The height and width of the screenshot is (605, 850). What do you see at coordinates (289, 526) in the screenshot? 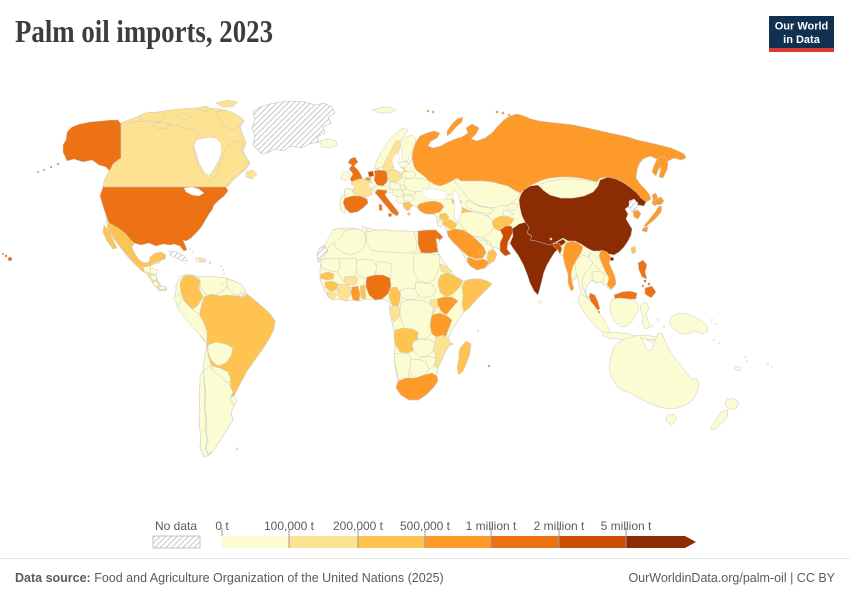
I see `svg-text: 100,000 t` at bounding box center [289, 526].